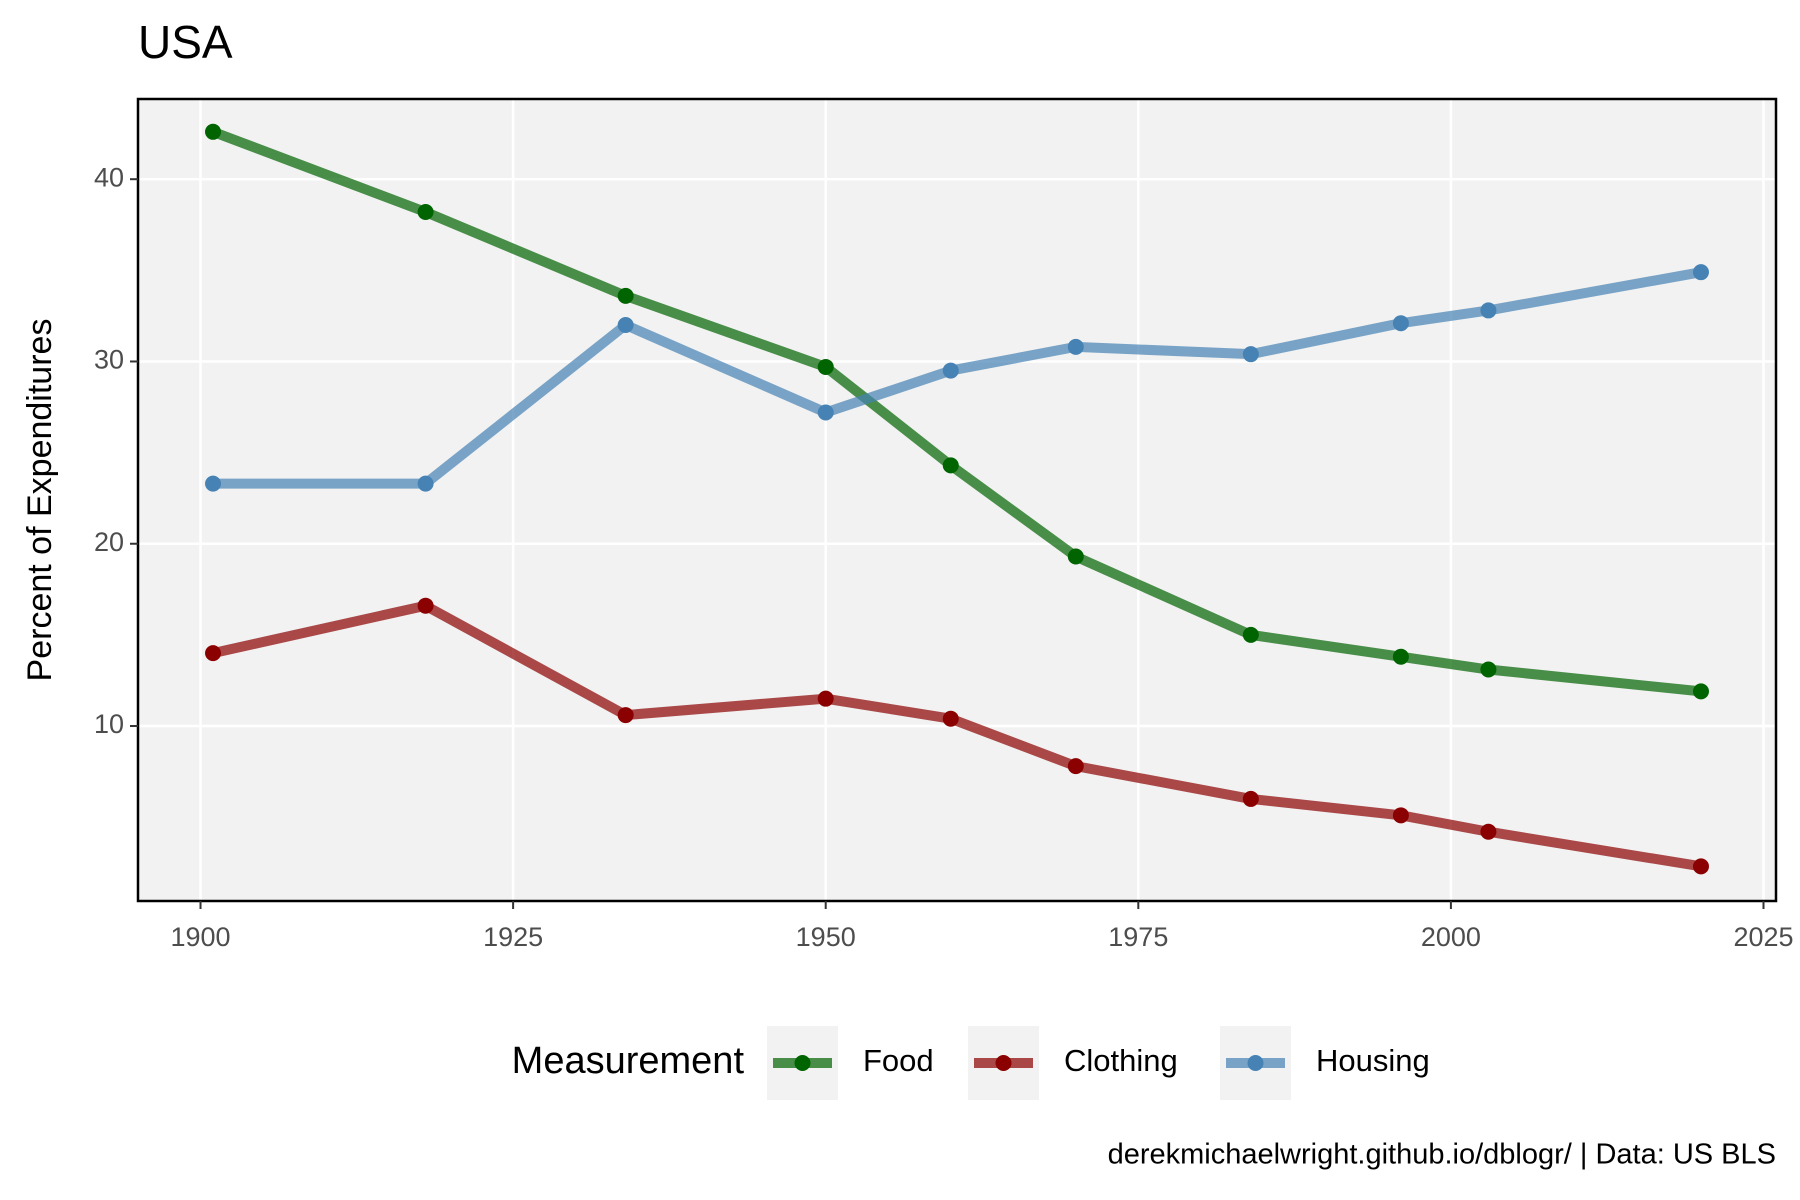 The image size is (1800, 1200). What do you see at coordinates (898, 1060) in the screenshot?
I see `legend-label: Food` at bounding box center [898, 1060].